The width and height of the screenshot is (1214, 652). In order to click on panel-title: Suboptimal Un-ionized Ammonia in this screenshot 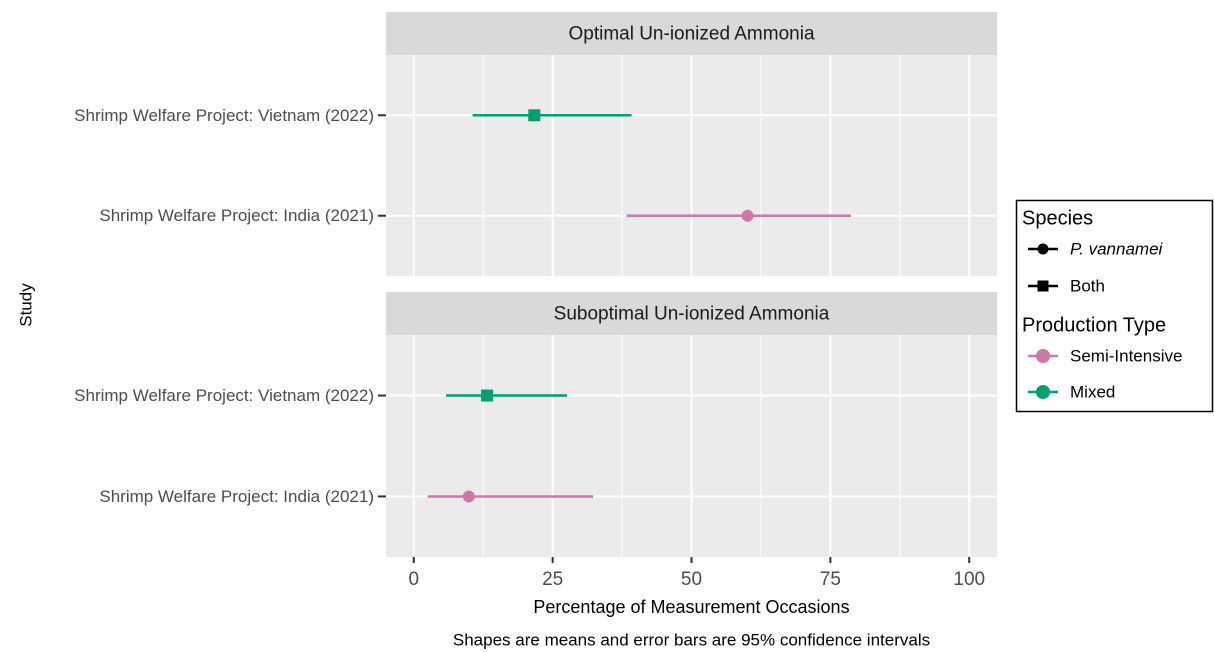, I will do `click(692, 314)`.